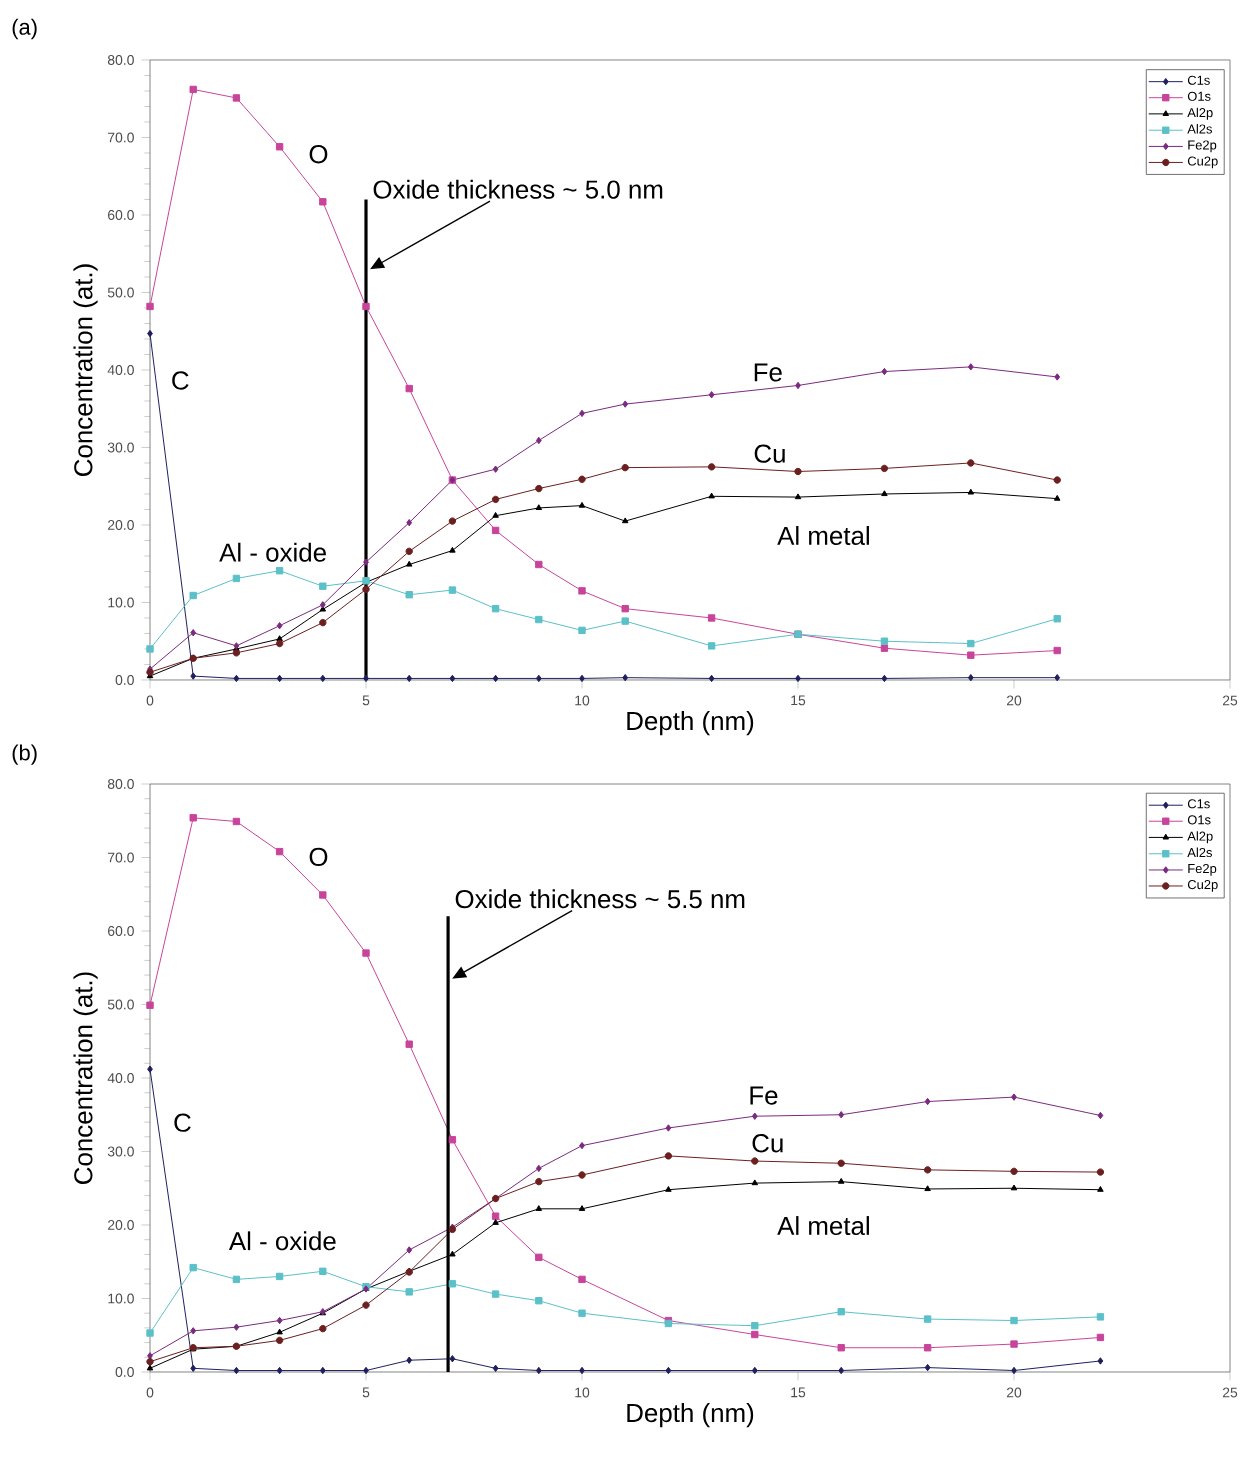  I want to click on chart-title: (a), so click(24, 29).